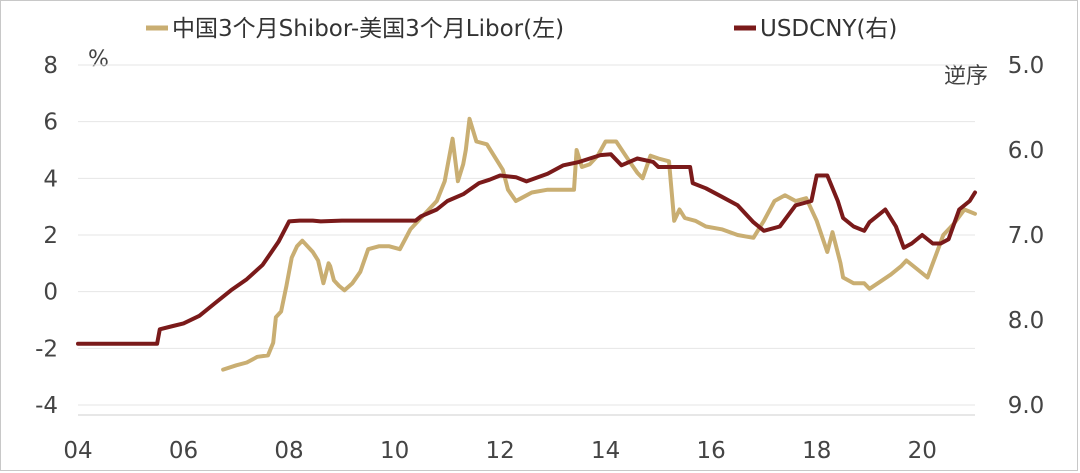 Image resolution: width=1080 pixels, height=473 pixels. Describe the element at coordinates (50, 236) in the screenshot. I see `left-tick-label: 2` at that location.